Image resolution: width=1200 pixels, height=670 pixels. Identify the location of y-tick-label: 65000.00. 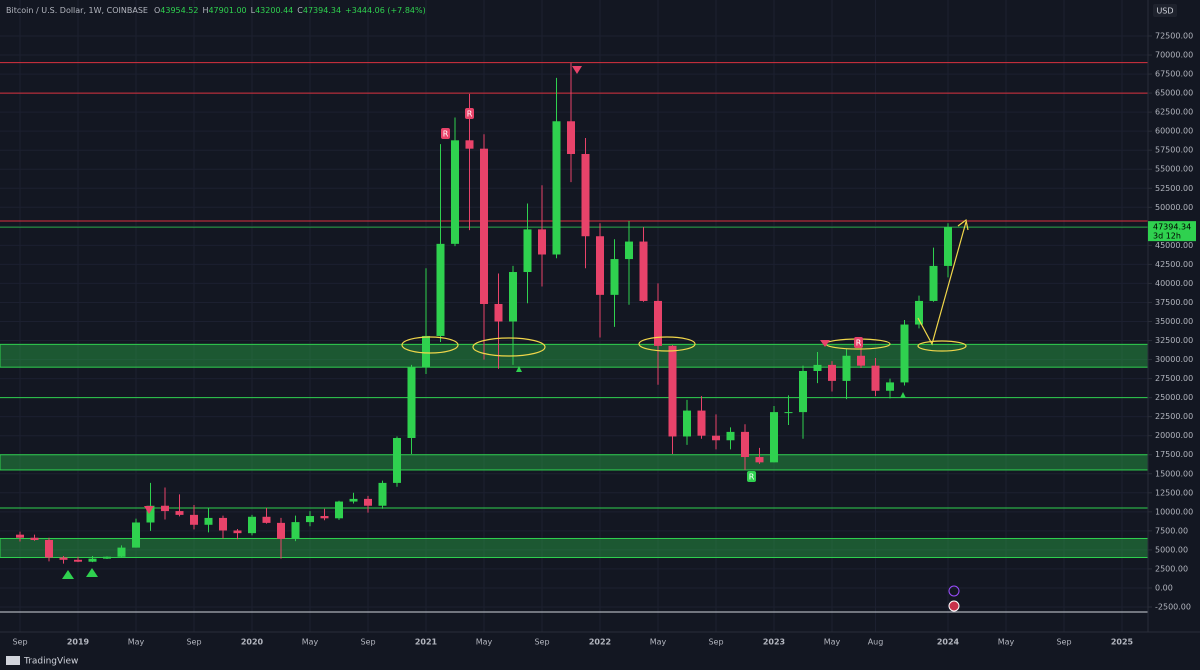
(1174, 93).